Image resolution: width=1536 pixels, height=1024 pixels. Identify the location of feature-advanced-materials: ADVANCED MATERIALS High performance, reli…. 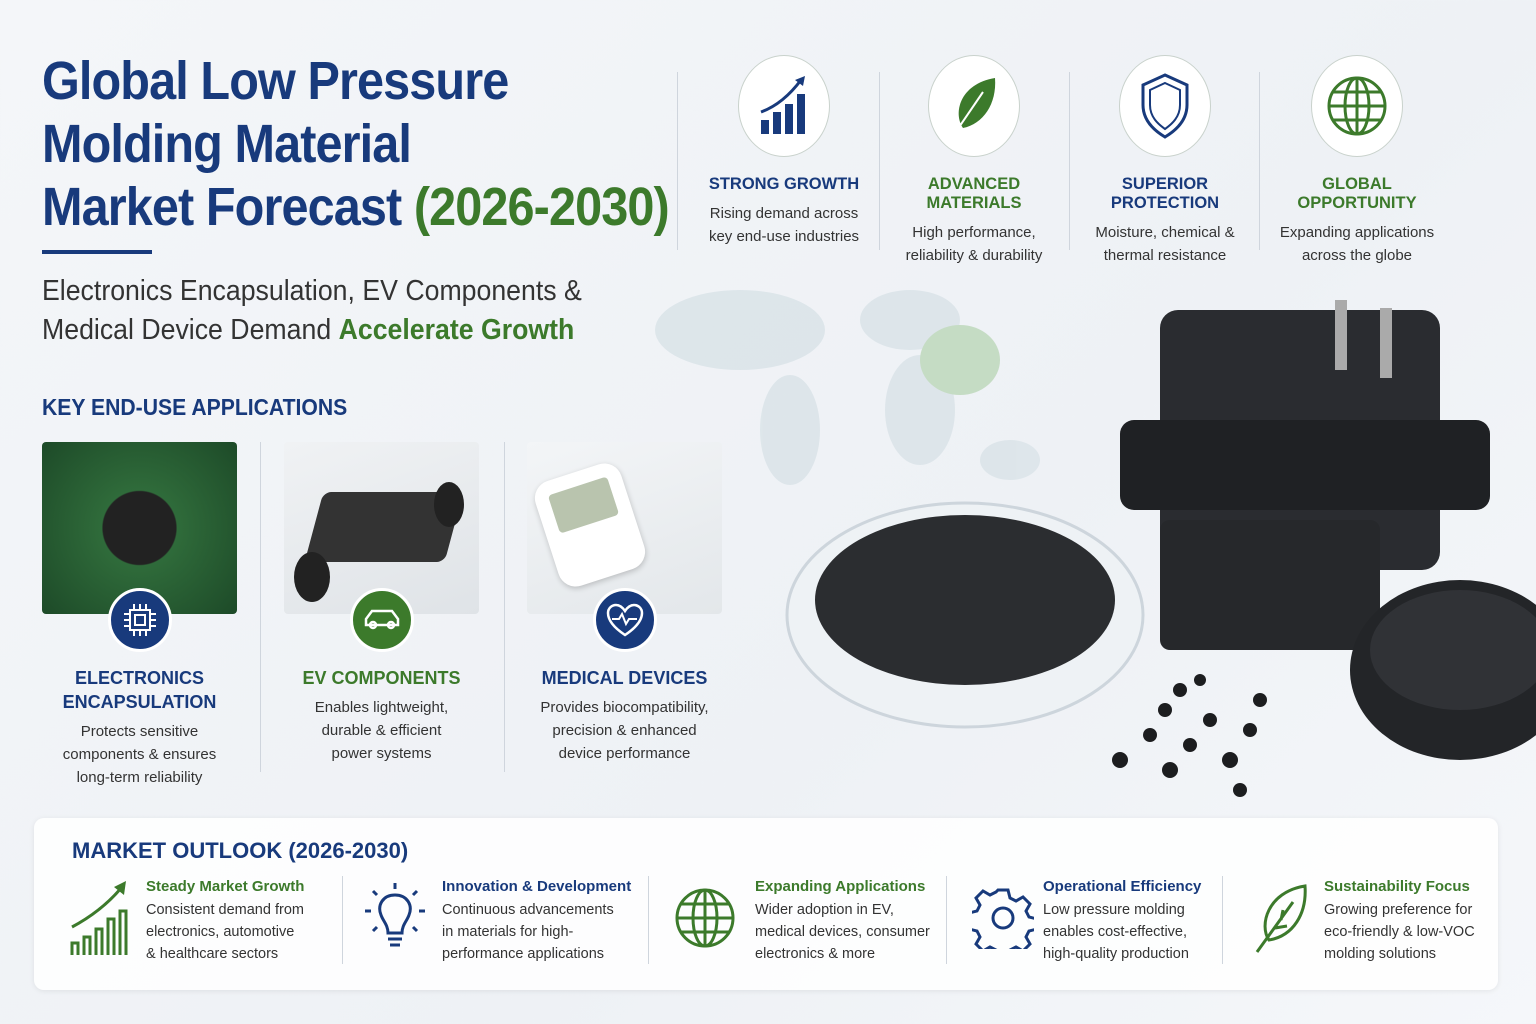
(974, 161).